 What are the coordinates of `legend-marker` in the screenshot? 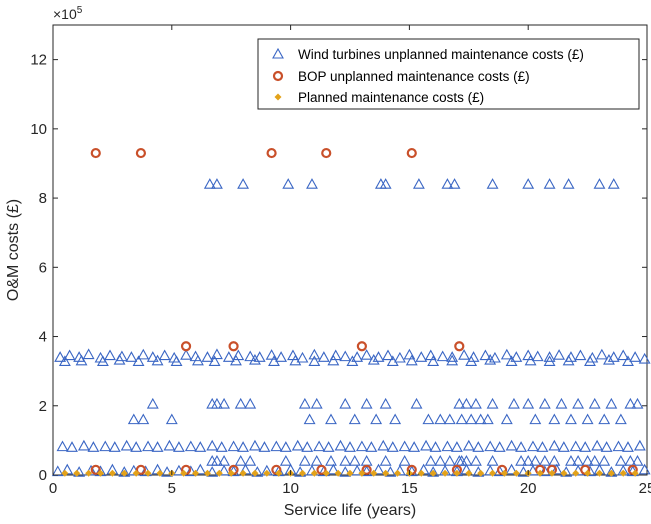 It's located at (278, 53).